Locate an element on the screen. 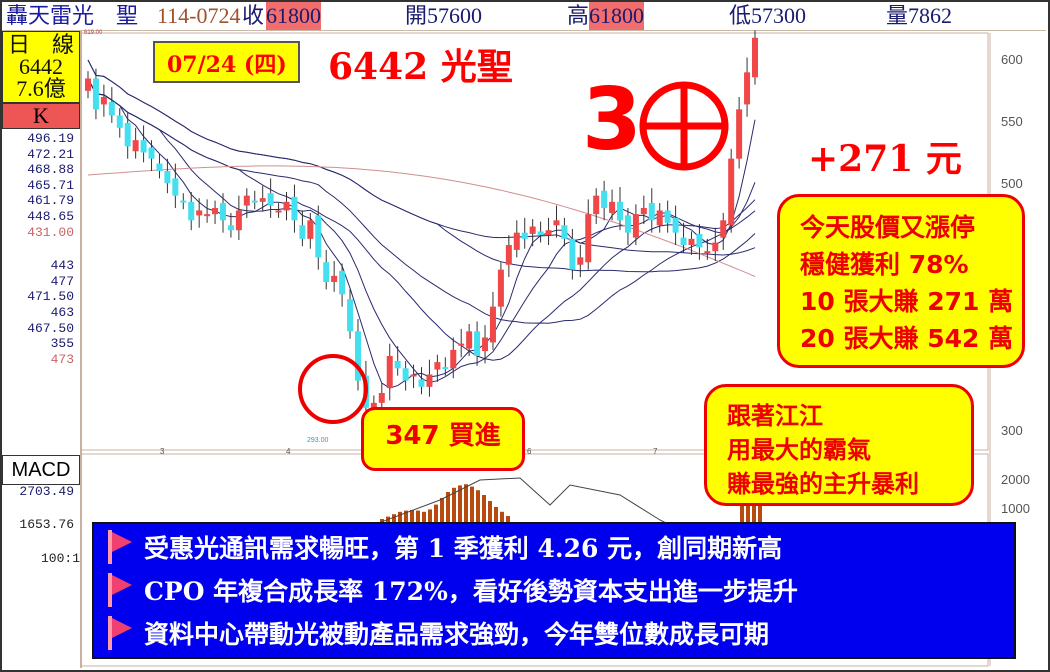  stock-title: 6442 光聖 is located at coordinates (420, 67).